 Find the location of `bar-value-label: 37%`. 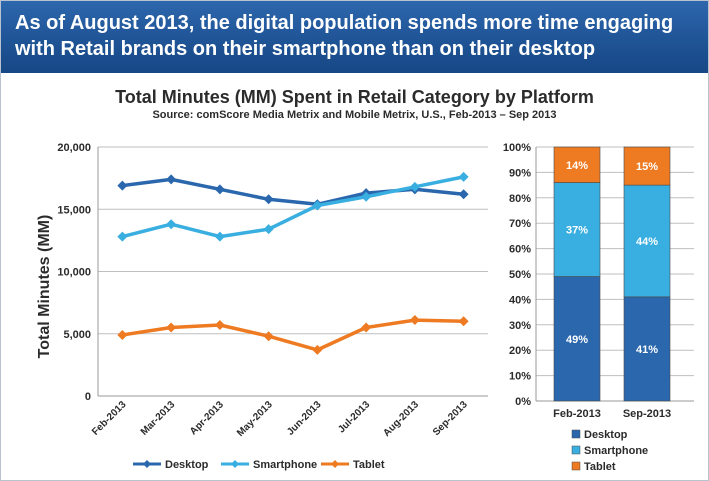

bar-value-label: 37% is located at coordinates (577, 231).